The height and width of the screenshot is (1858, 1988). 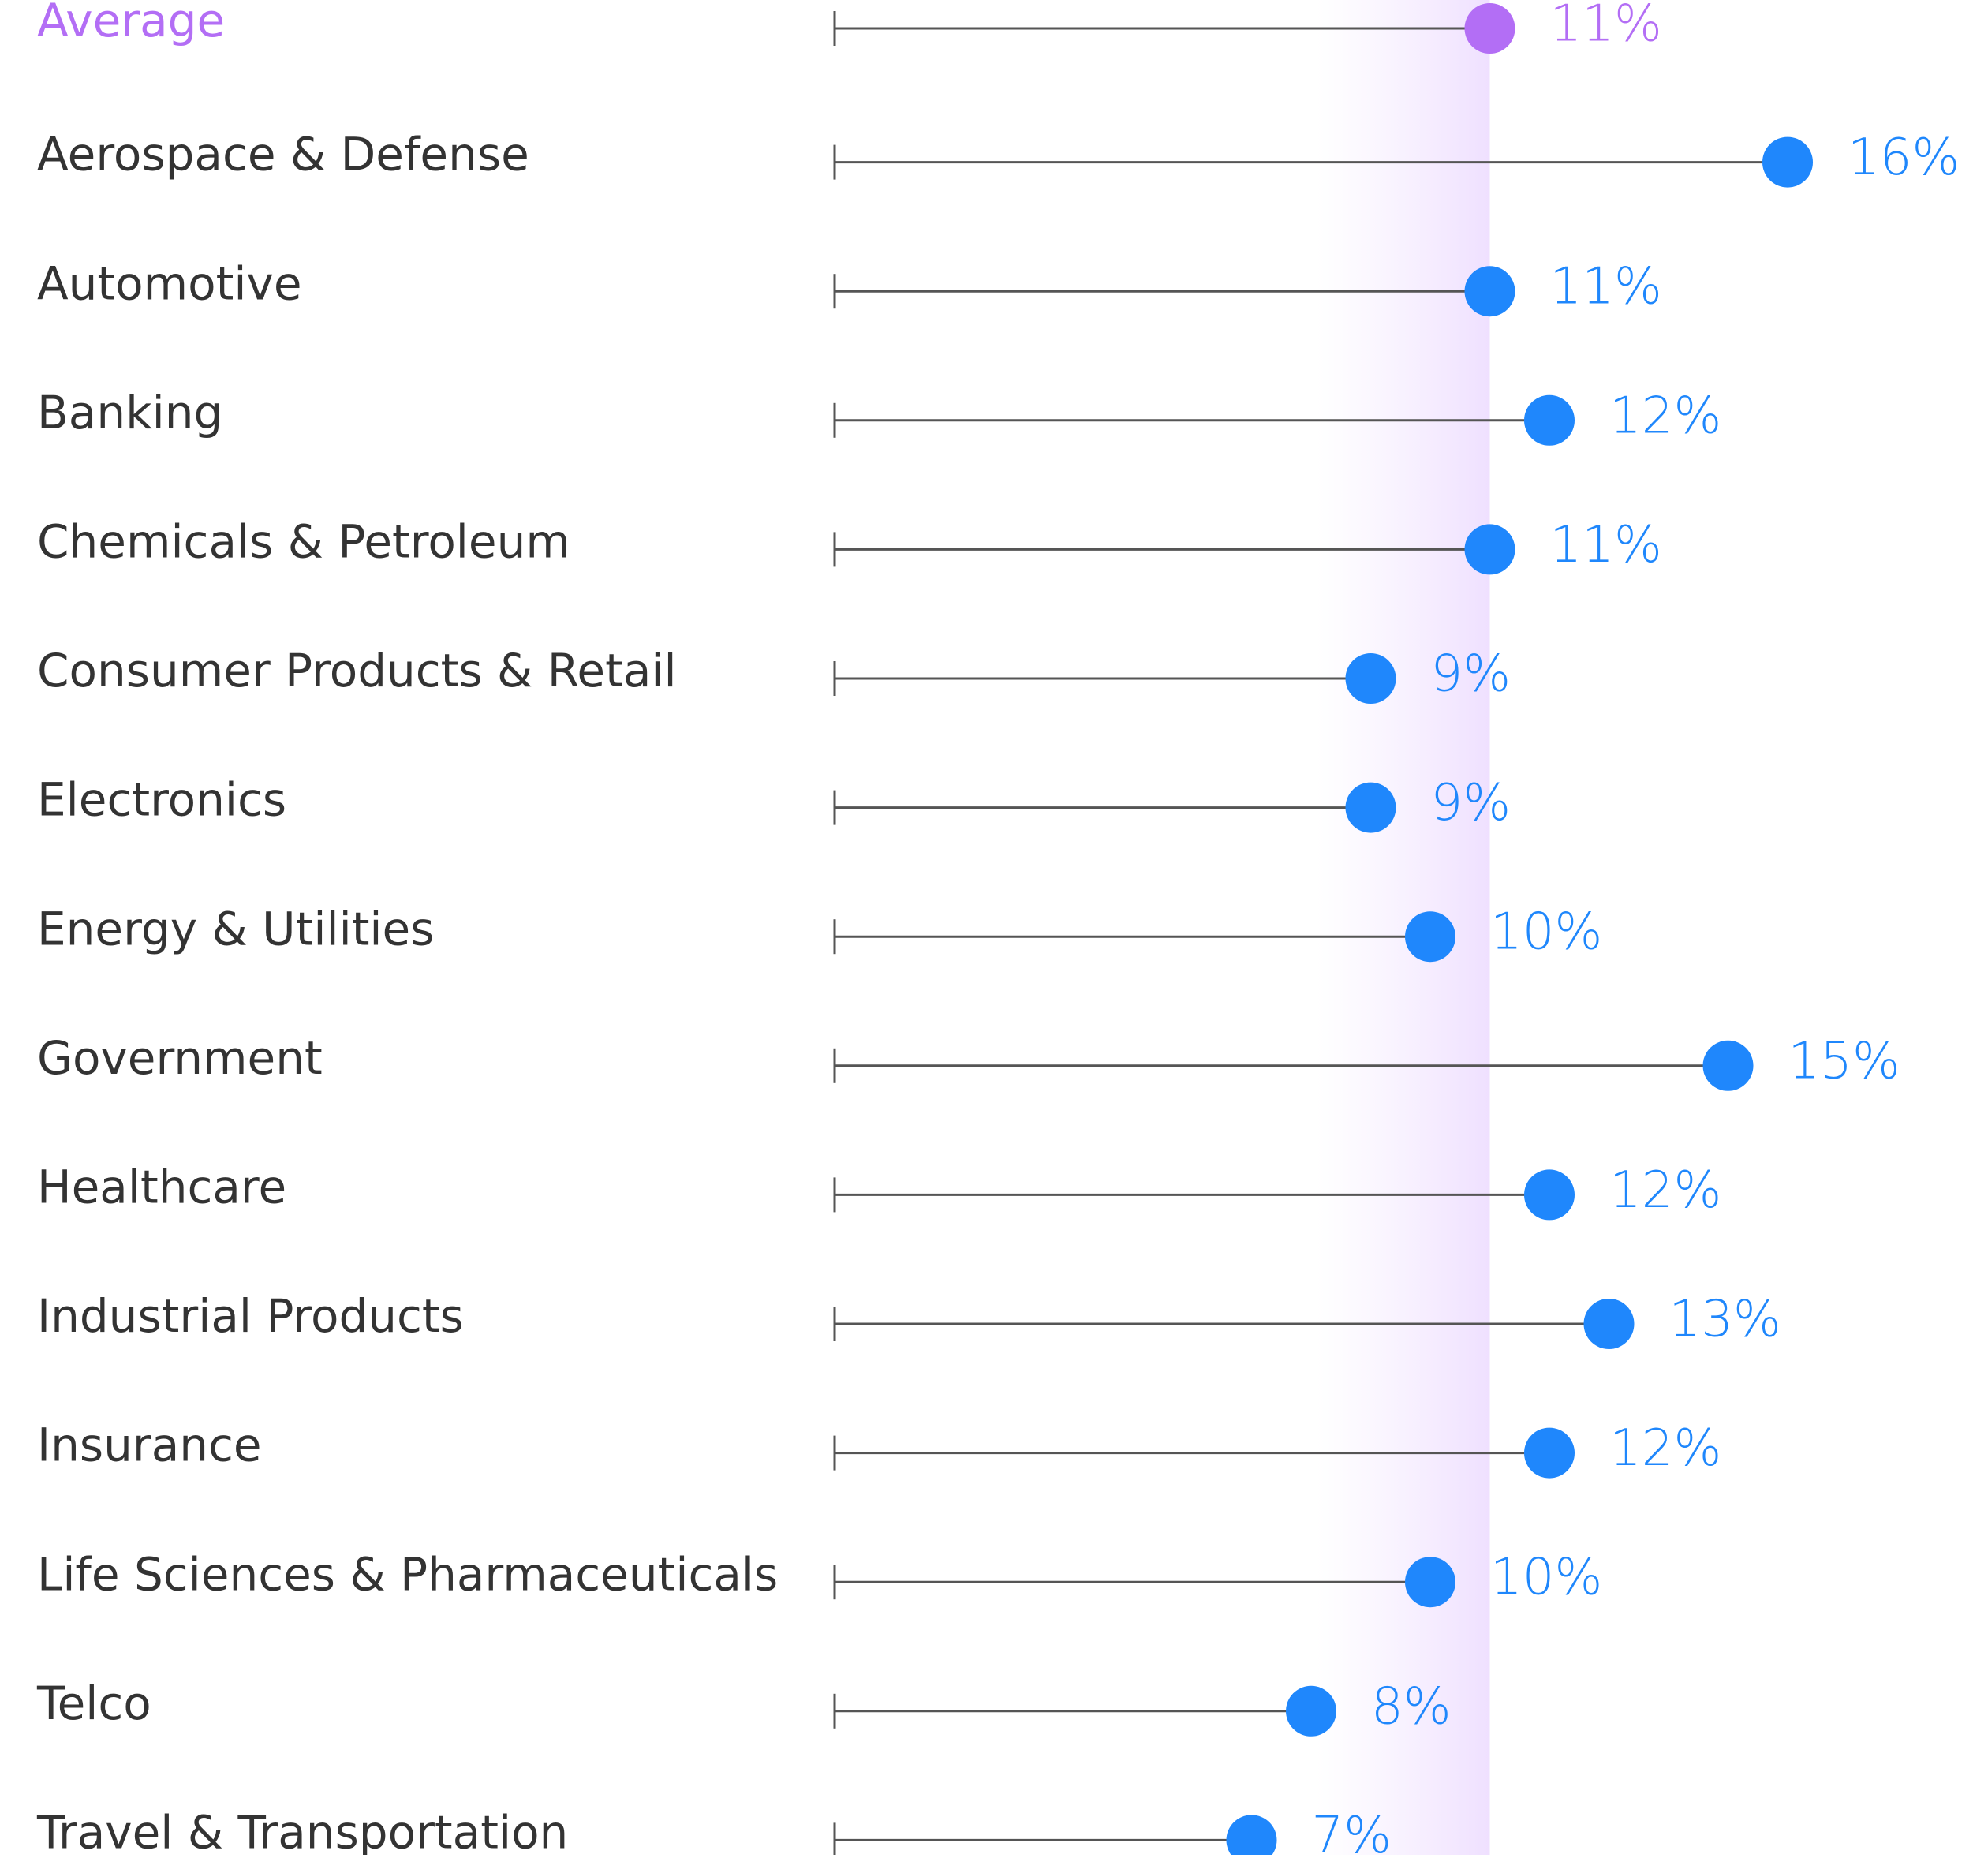 What do you see at coordinates (161, 1188) in the screenshot?
I see `category-label: Healthcare` at bounding box center [161, 1188].